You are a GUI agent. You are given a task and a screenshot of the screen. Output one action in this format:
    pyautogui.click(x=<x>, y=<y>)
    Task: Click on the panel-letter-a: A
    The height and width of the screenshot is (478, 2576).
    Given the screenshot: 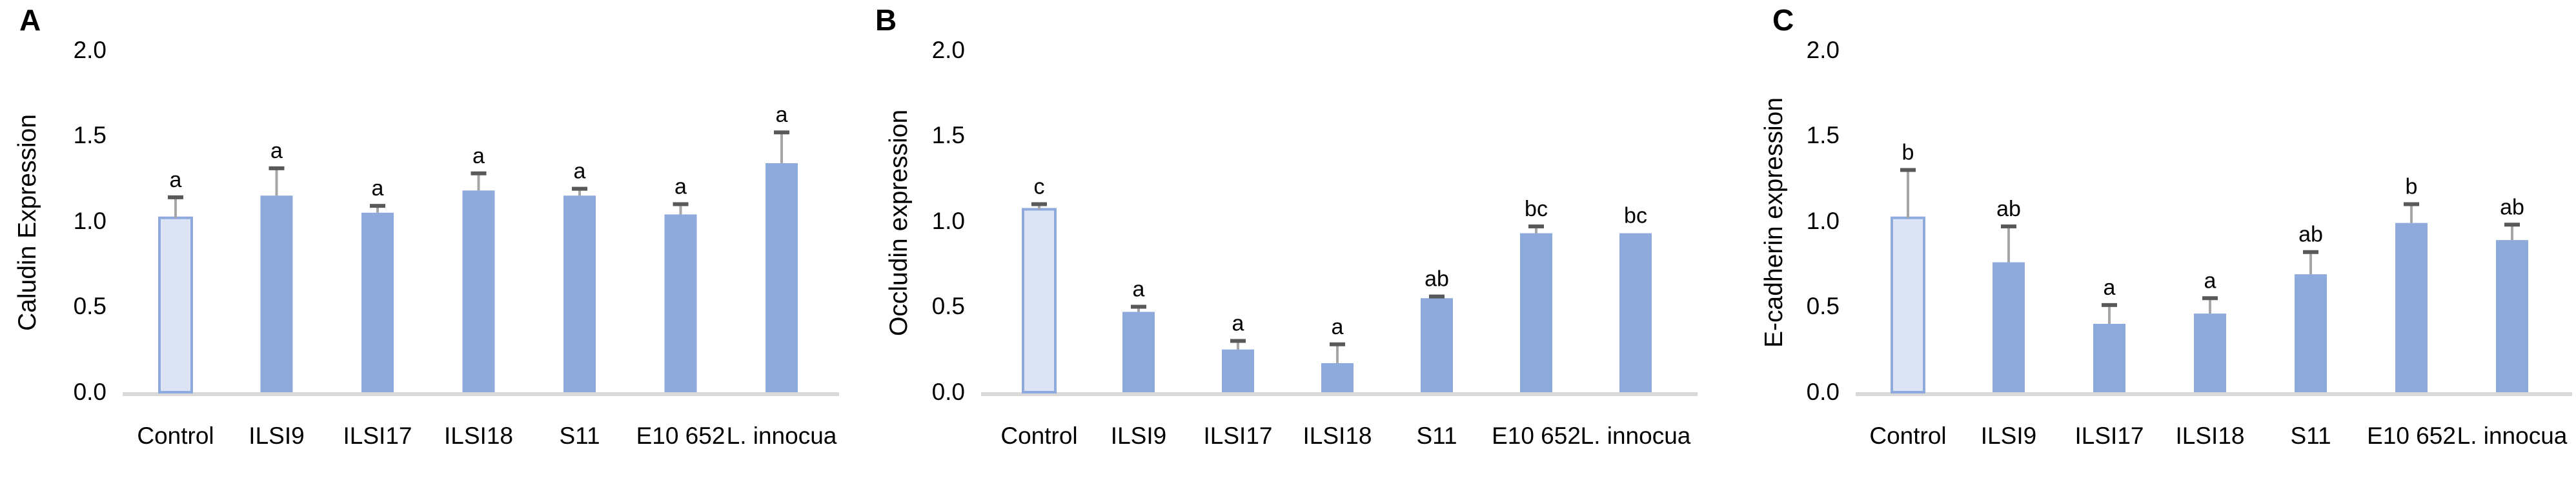 What is the action you would take?
    pyautogui.click(x=30, y=20)
    